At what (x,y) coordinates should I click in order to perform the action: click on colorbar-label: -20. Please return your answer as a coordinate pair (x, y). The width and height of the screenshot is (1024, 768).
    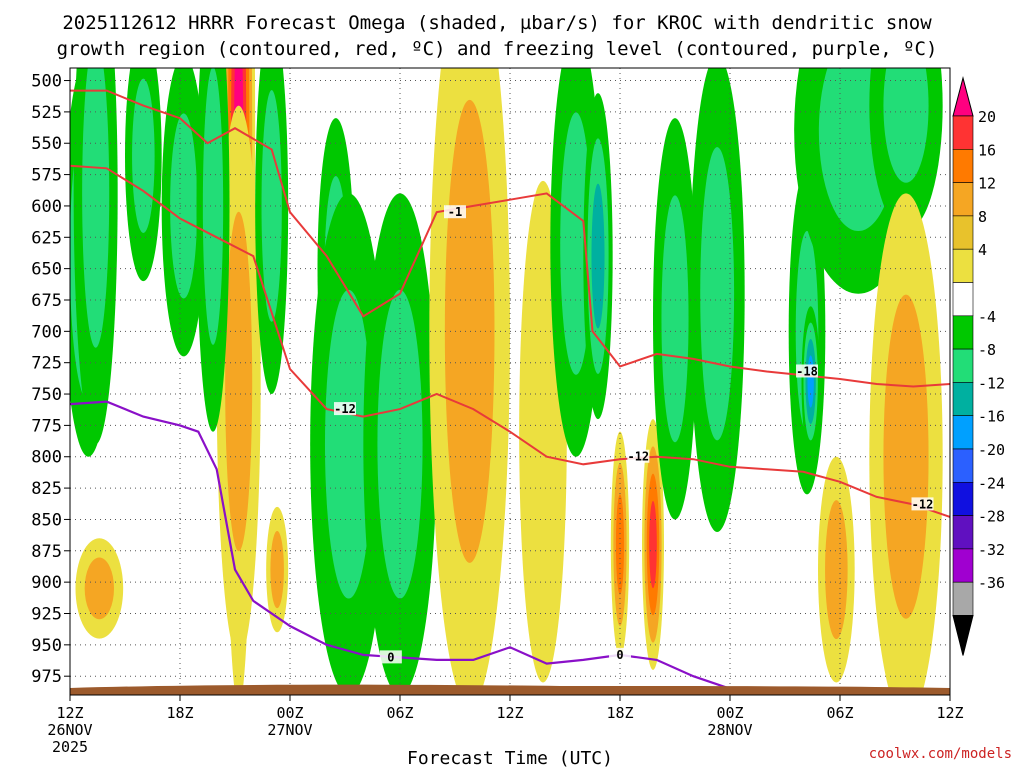
    Looking at the image, I should click on (991, 450).